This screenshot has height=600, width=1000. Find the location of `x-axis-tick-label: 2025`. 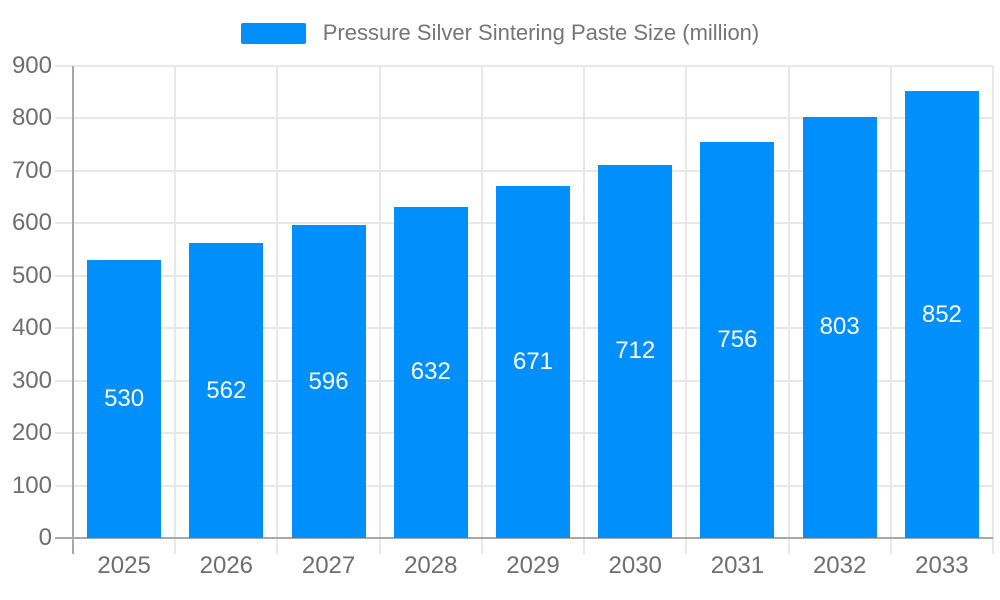

x-axis-tick-label: 2025 is located at coordinates (124, 565).